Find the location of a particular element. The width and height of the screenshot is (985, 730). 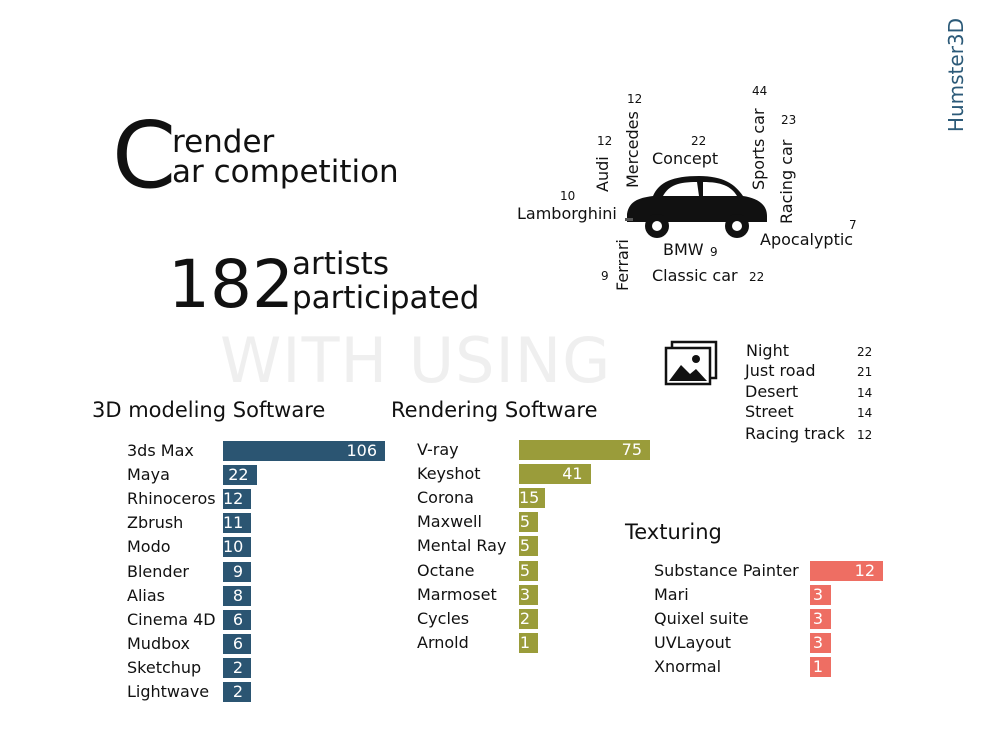

title-initial: C is located at coordinates (144, 155).